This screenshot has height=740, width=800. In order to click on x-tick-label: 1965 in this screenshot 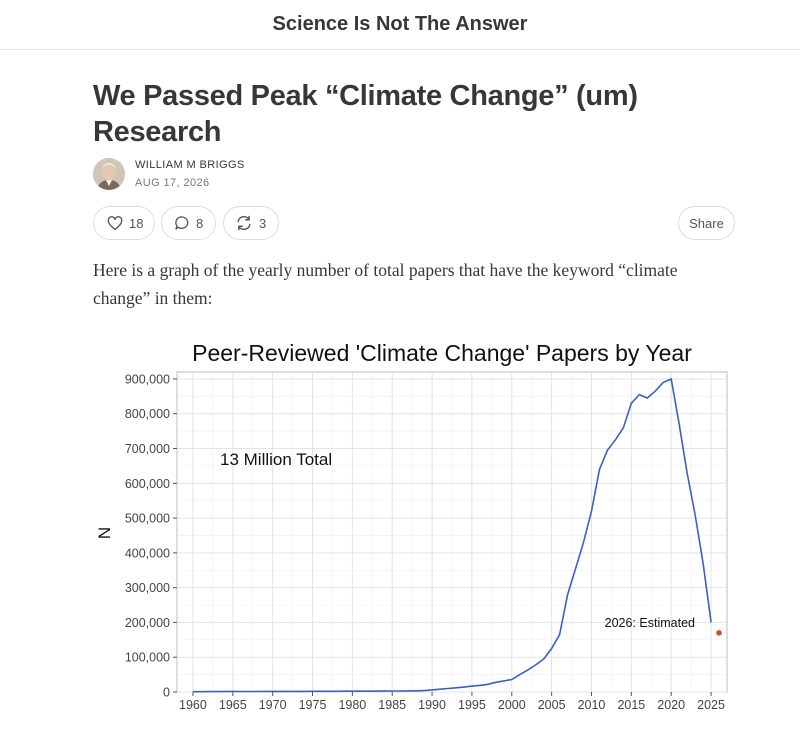, I will do `click(233, 705)`.